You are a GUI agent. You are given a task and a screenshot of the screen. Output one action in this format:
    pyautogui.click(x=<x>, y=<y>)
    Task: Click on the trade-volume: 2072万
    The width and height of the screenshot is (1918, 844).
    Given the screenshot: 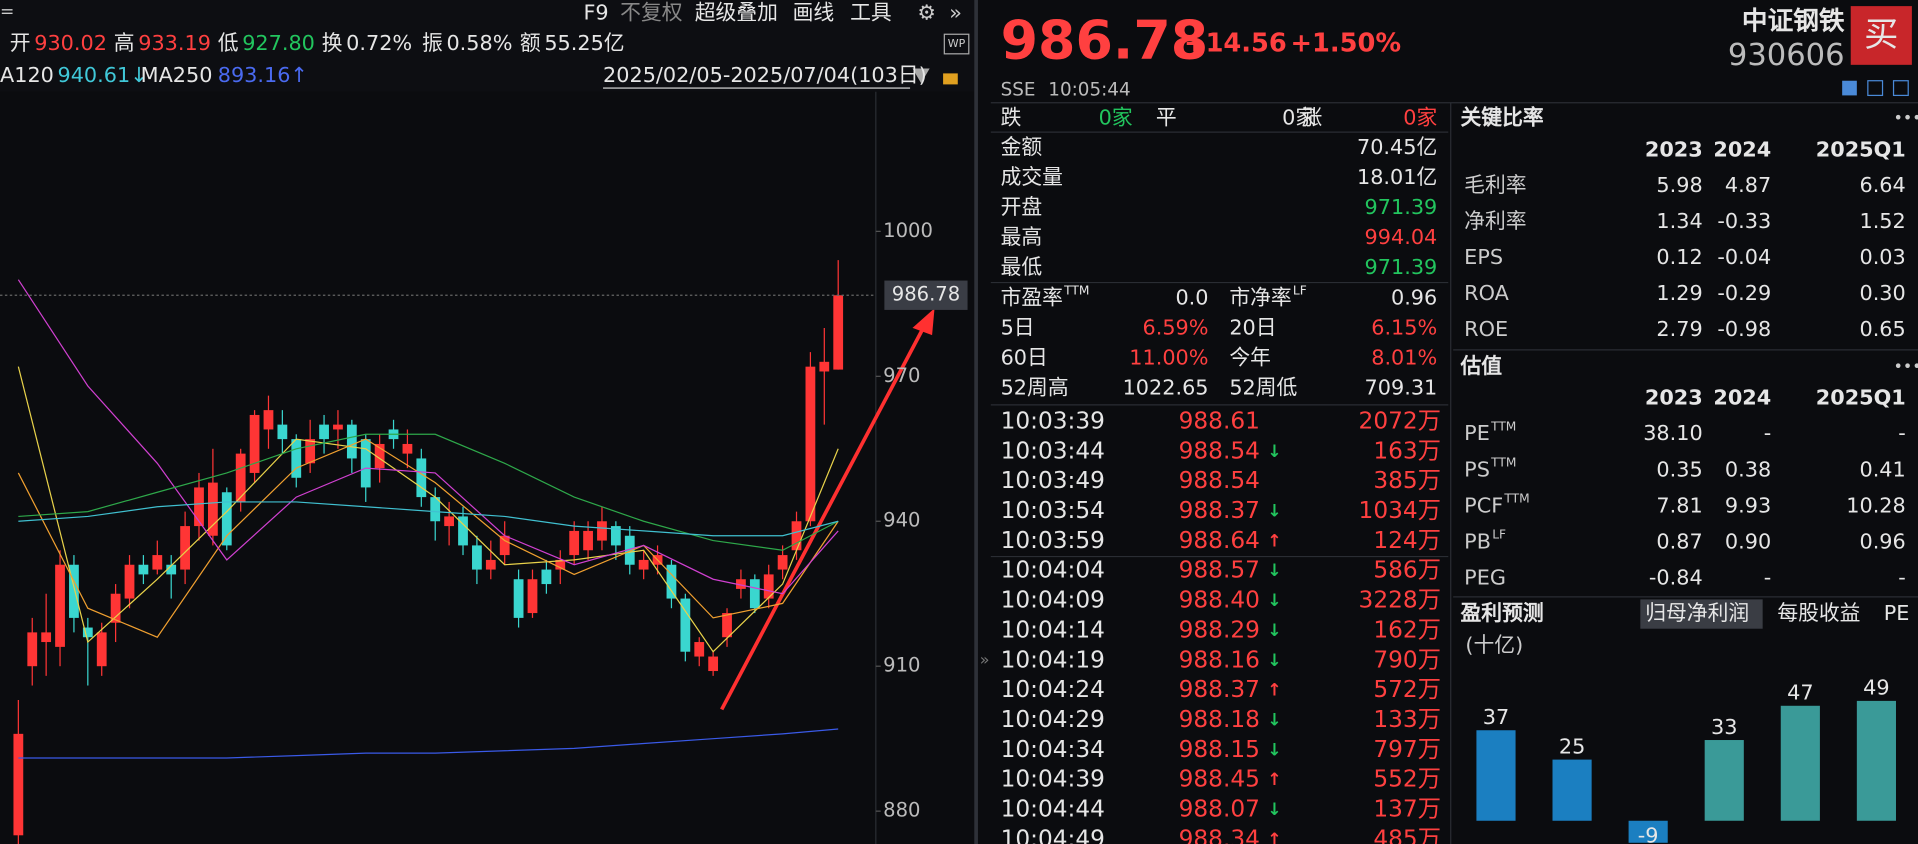 What is the action you would take?
    pyautogui.click(x=1400, y=421)
    